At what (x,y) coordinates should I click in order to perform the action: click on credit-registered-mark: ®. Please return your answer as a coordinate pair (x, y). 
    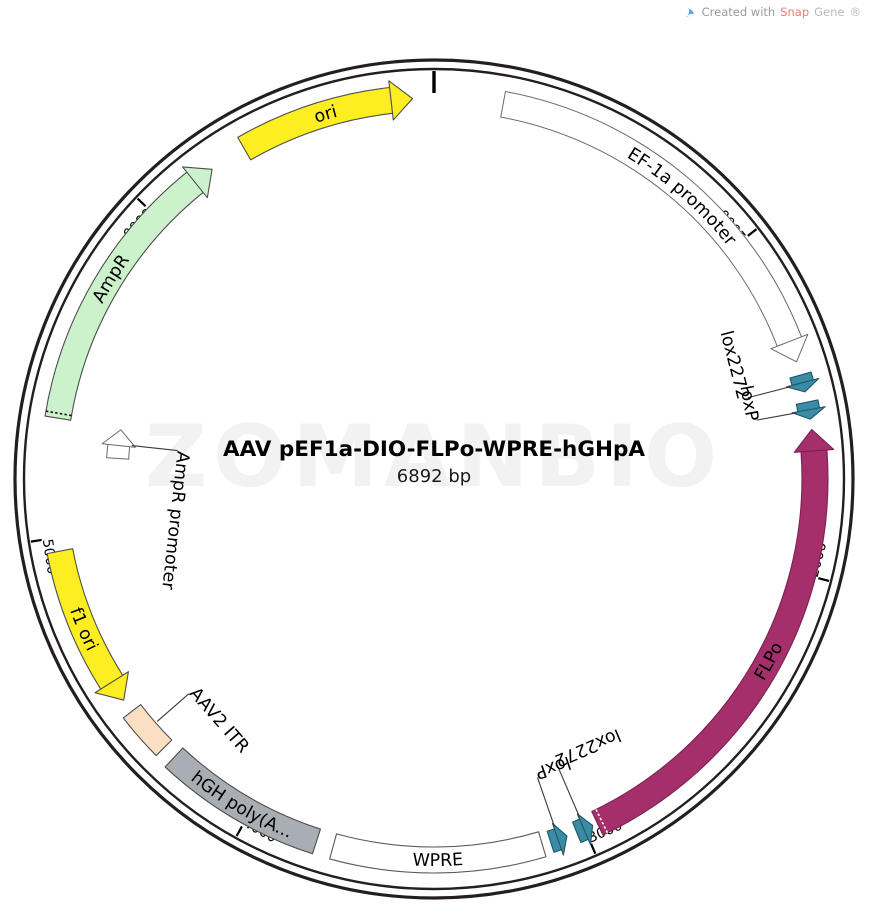
    Looking at the image, I should click on (855, 12).